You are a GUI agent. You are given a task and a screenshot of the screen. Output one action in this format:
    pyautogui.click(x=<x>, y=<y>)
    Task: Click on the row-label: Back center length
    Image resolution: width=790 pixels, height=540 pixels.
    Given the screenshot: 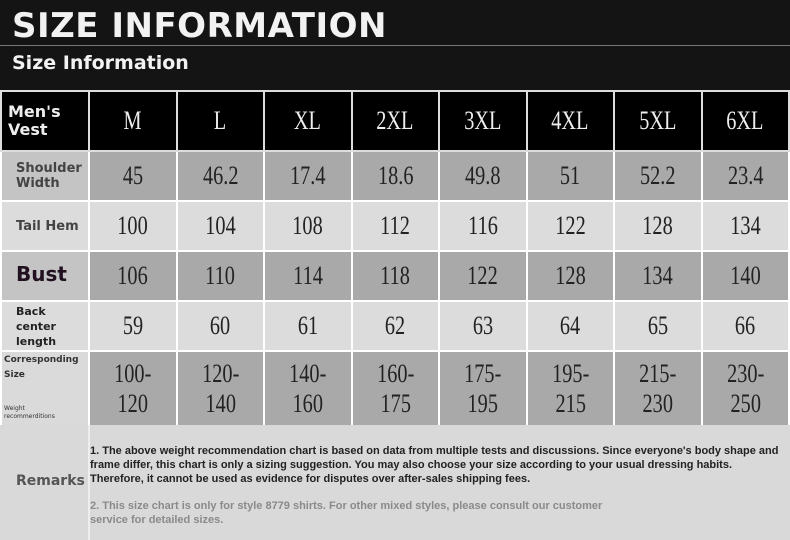 What is the action you would take?
    pyautogui.click(x=45, y=326)
    